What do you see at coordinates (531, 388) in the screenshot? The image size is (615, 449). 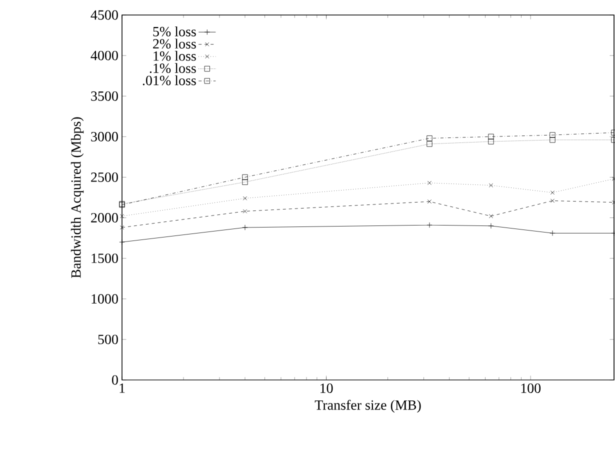 I see `x-tick-label: 100` at bounding box center [531, 388].